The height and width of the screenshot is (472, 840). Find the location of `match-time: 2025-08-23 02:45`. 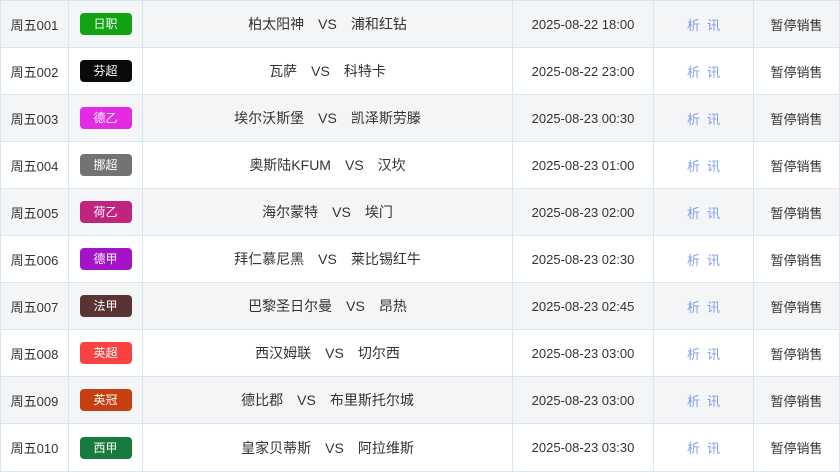

match-time: 2025-08-23 02:45 is located at coordinates (583, 306).